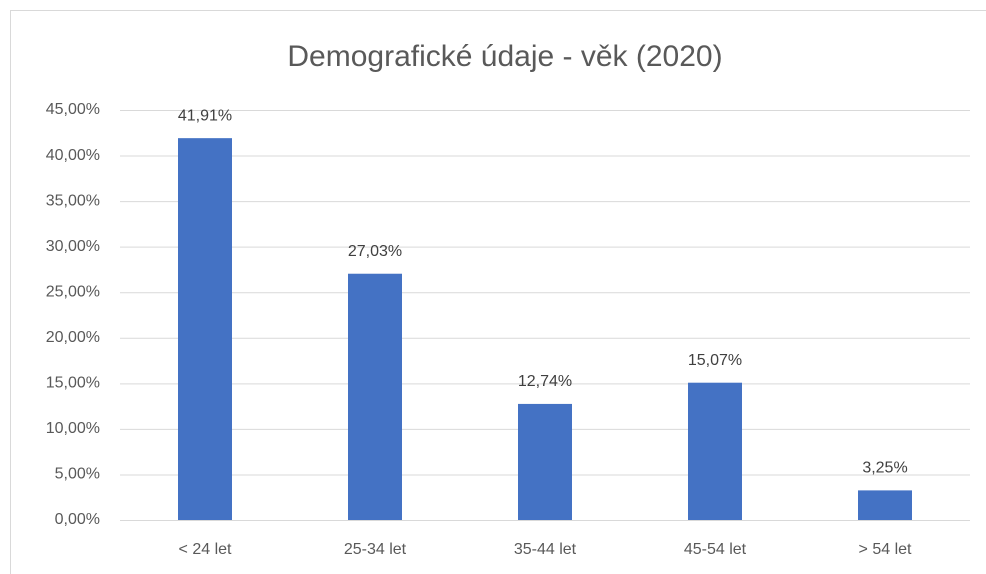 The image size is (986, 574). I want to click on chart-title: Demografické údaje - věk (2020), so click(504, 56).